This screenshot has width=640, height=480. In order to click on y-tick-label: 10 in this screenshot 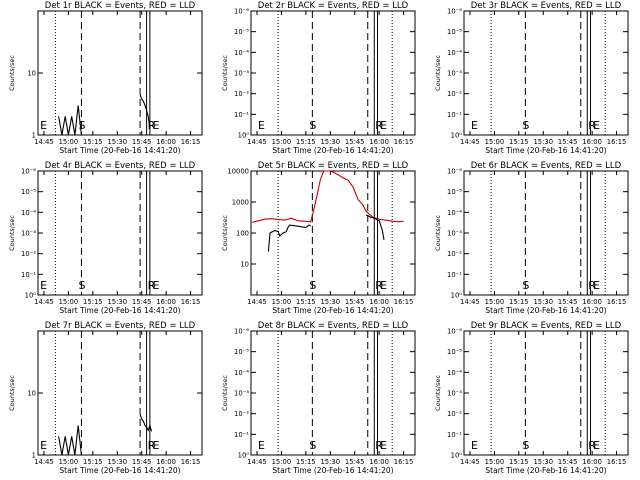, I will do `click(244, 265)`.